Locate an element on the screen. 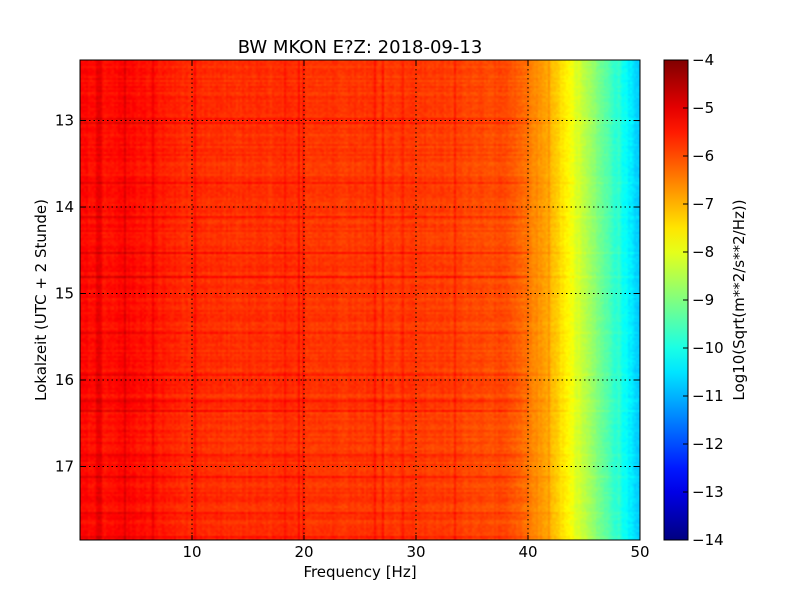 Image resolution: width=800 pixels, height=600 pixels. colorbar-tick-label: −6 is located at coordinates (703, 156).